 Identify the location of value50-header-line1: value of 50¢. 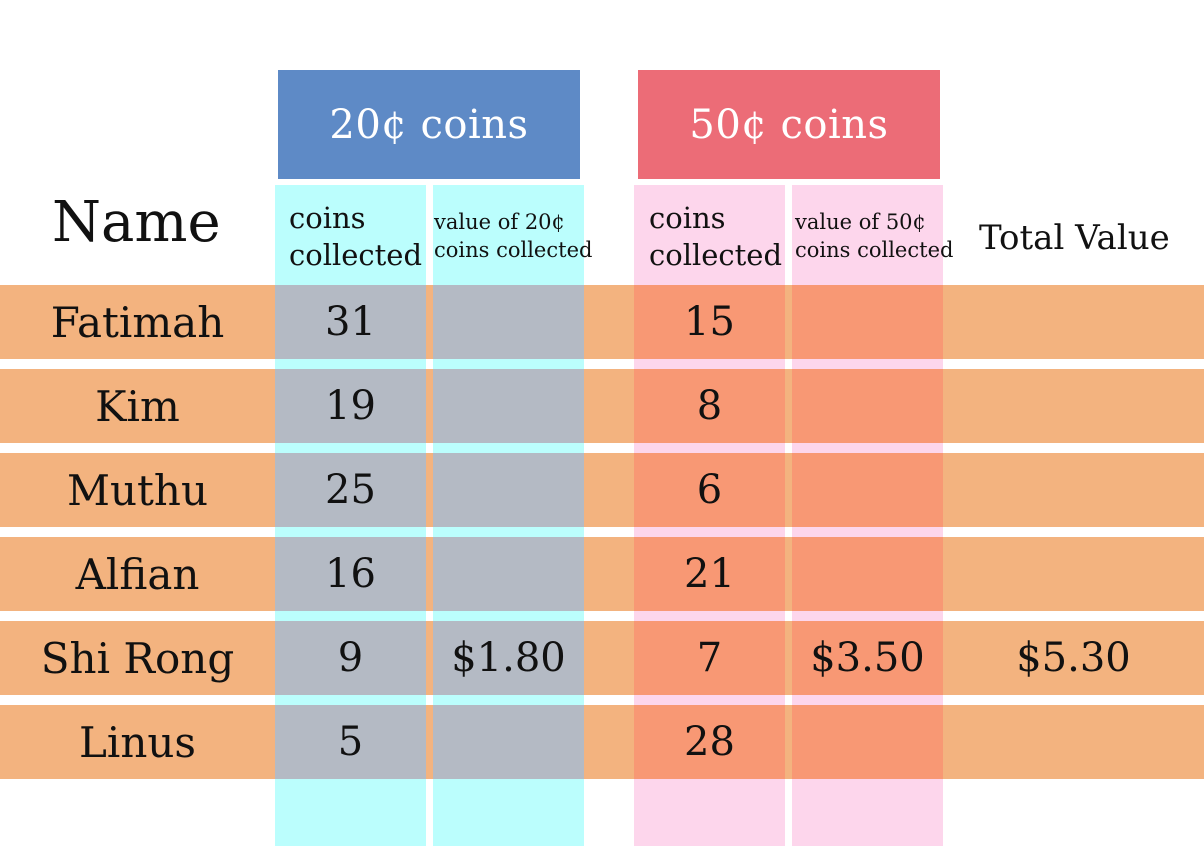
(860, 222).